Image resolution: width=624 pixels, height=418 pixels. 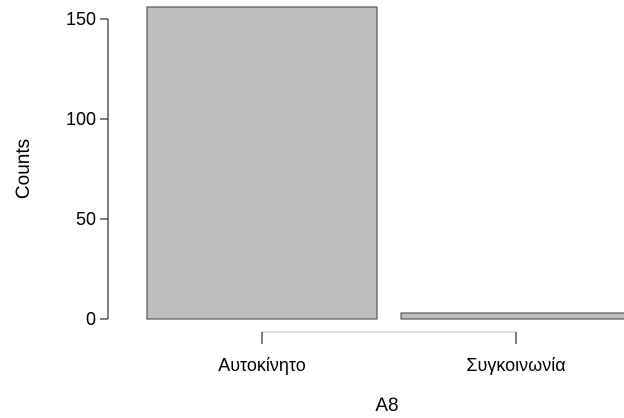 I want to click on y-axis: 0 50 100 150, so click(x=87, y=169).